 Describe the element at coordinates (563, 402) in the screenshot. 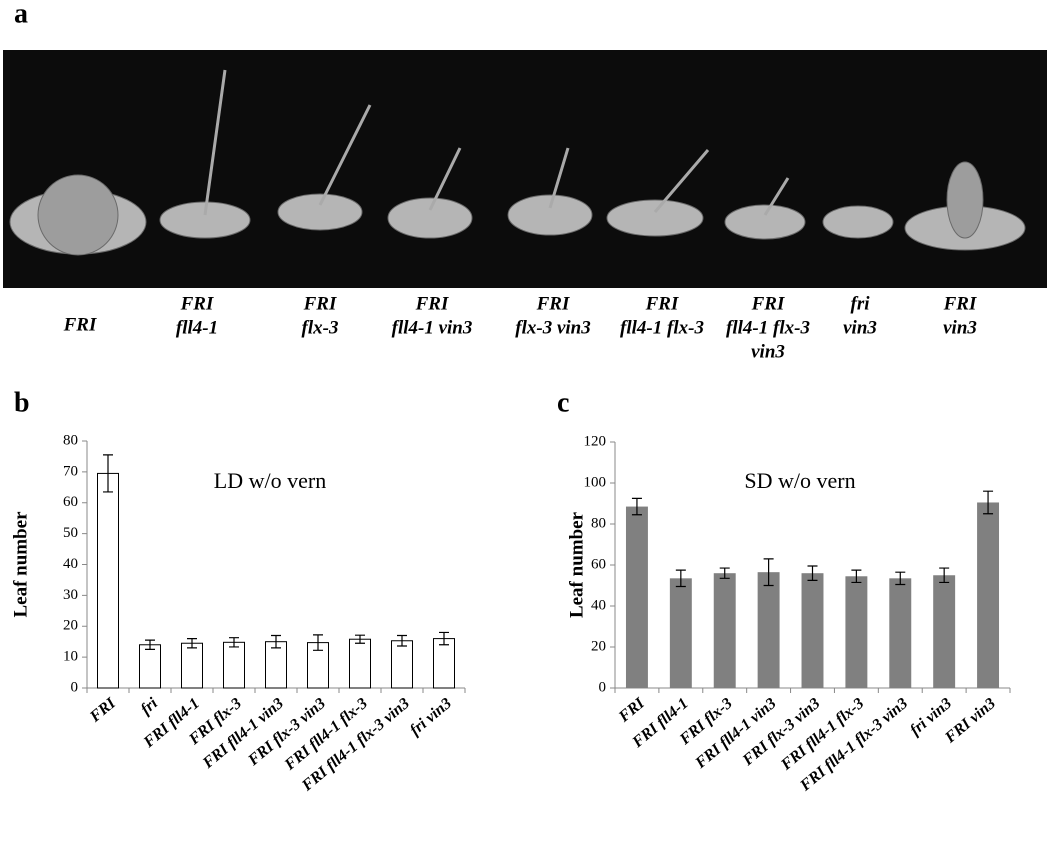

I see `panel-label: c` at that location.